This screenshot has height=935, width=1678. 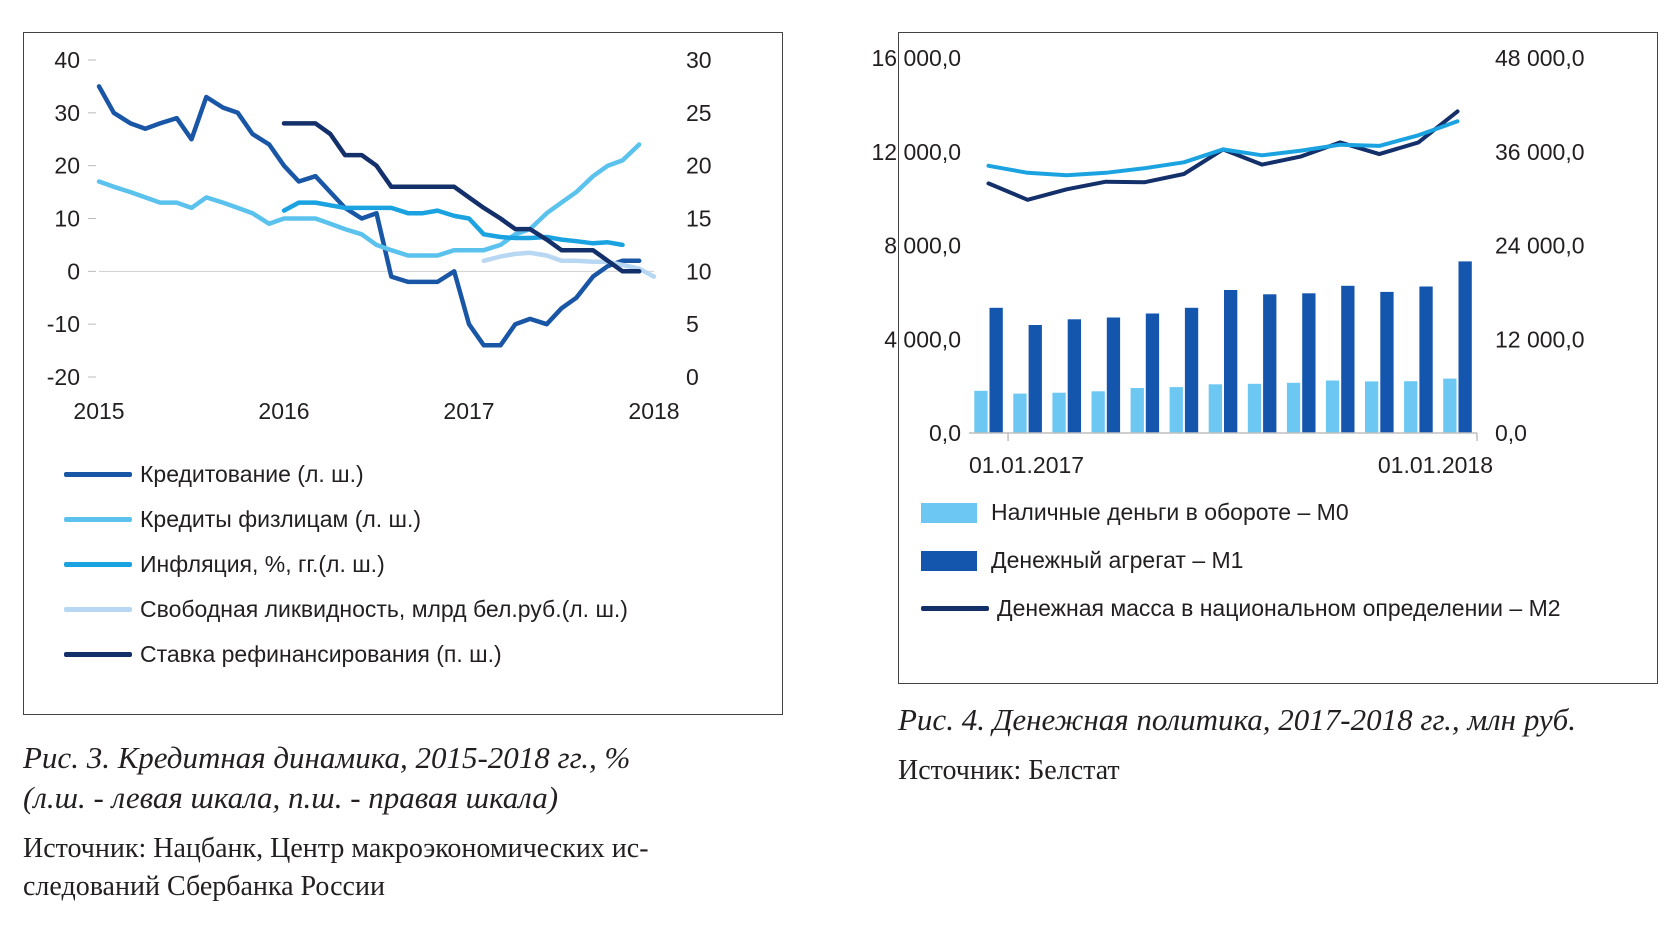 What do you see at coordinates (63, 324) in the screenshot?
I see `left-axis-tick: -10` at bounding box center [63, 324].